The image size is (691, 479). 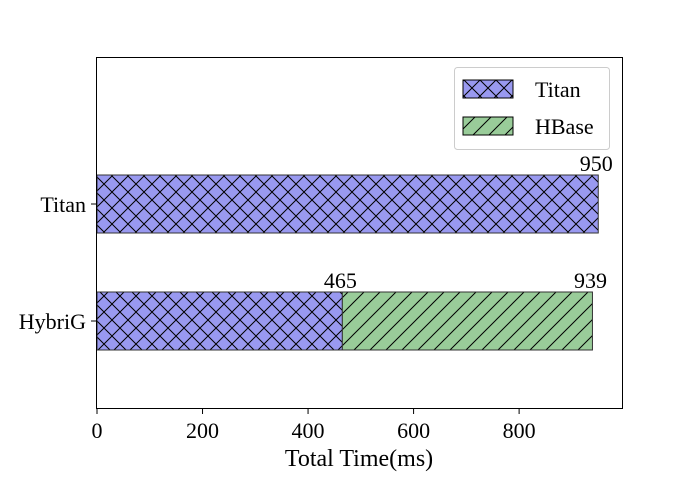 I want to click on x-tick-label-200: 200, so click(x=202, y=430).